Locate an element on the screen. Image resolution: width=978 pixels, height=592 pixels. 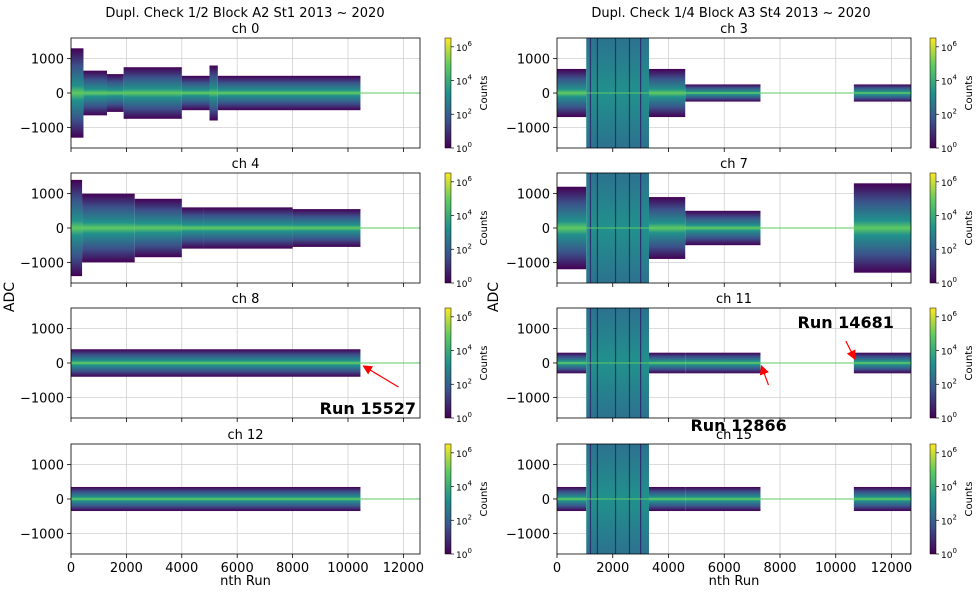
panel-title: ch 11 is located at coordinates (734, 299).